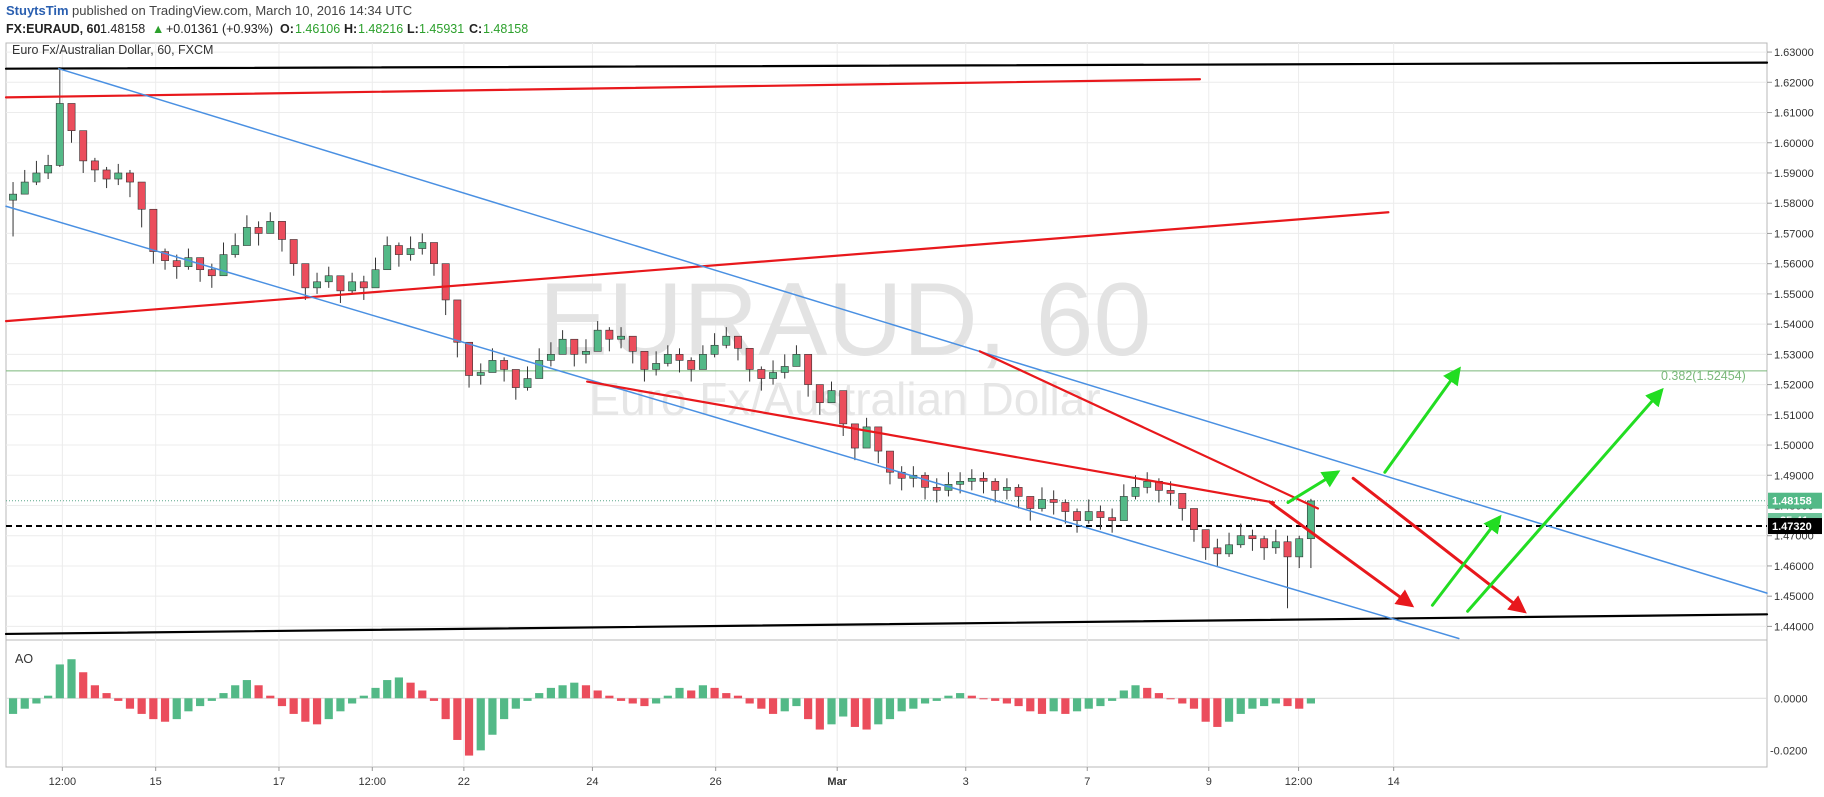 The image size is (1824, 797). Describe the element at coordinates (1794, 144) in the screenshot. I see `price-tick-label: 1.60000` at that location.